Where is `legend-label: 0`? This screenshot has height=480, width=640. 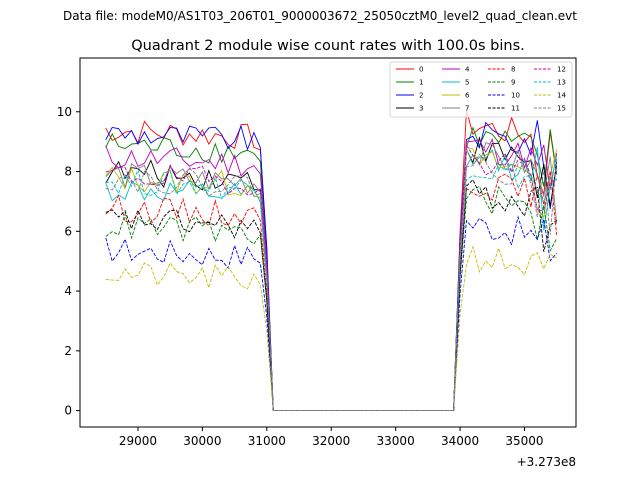 legend-label: 0 is located at coordinates (421, 70).